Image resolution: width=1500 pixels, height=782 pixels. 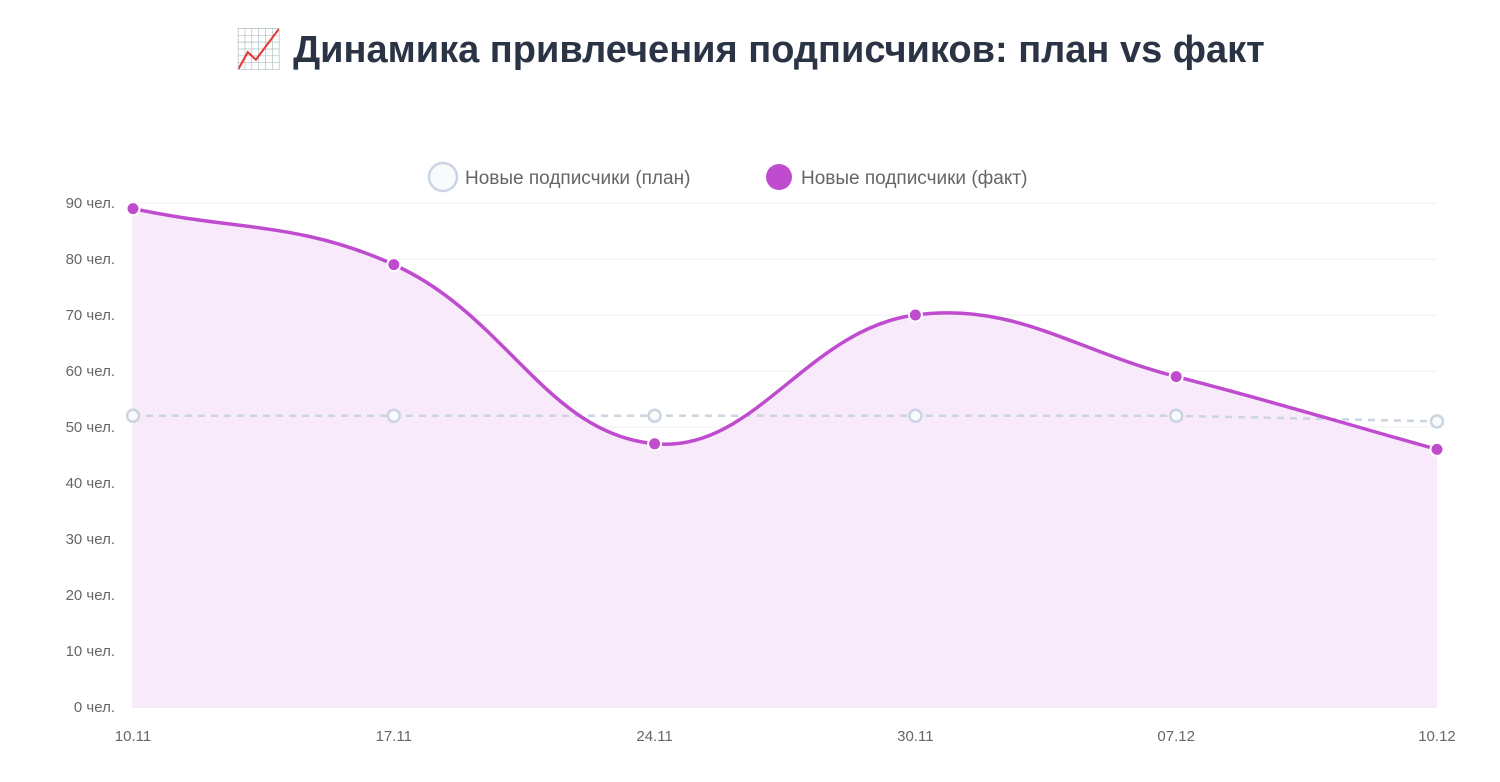 I want to click on x-tick-label: 10.12, so click(x=1437, y=736).